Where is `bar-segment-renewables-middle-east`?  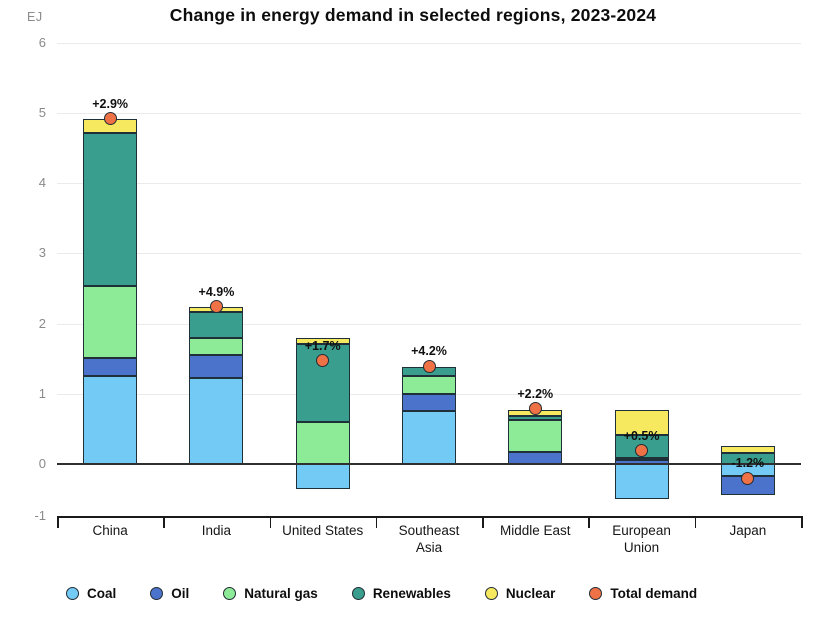
bar-segment-renewables-middle-east is located at coordinates (535, 418).